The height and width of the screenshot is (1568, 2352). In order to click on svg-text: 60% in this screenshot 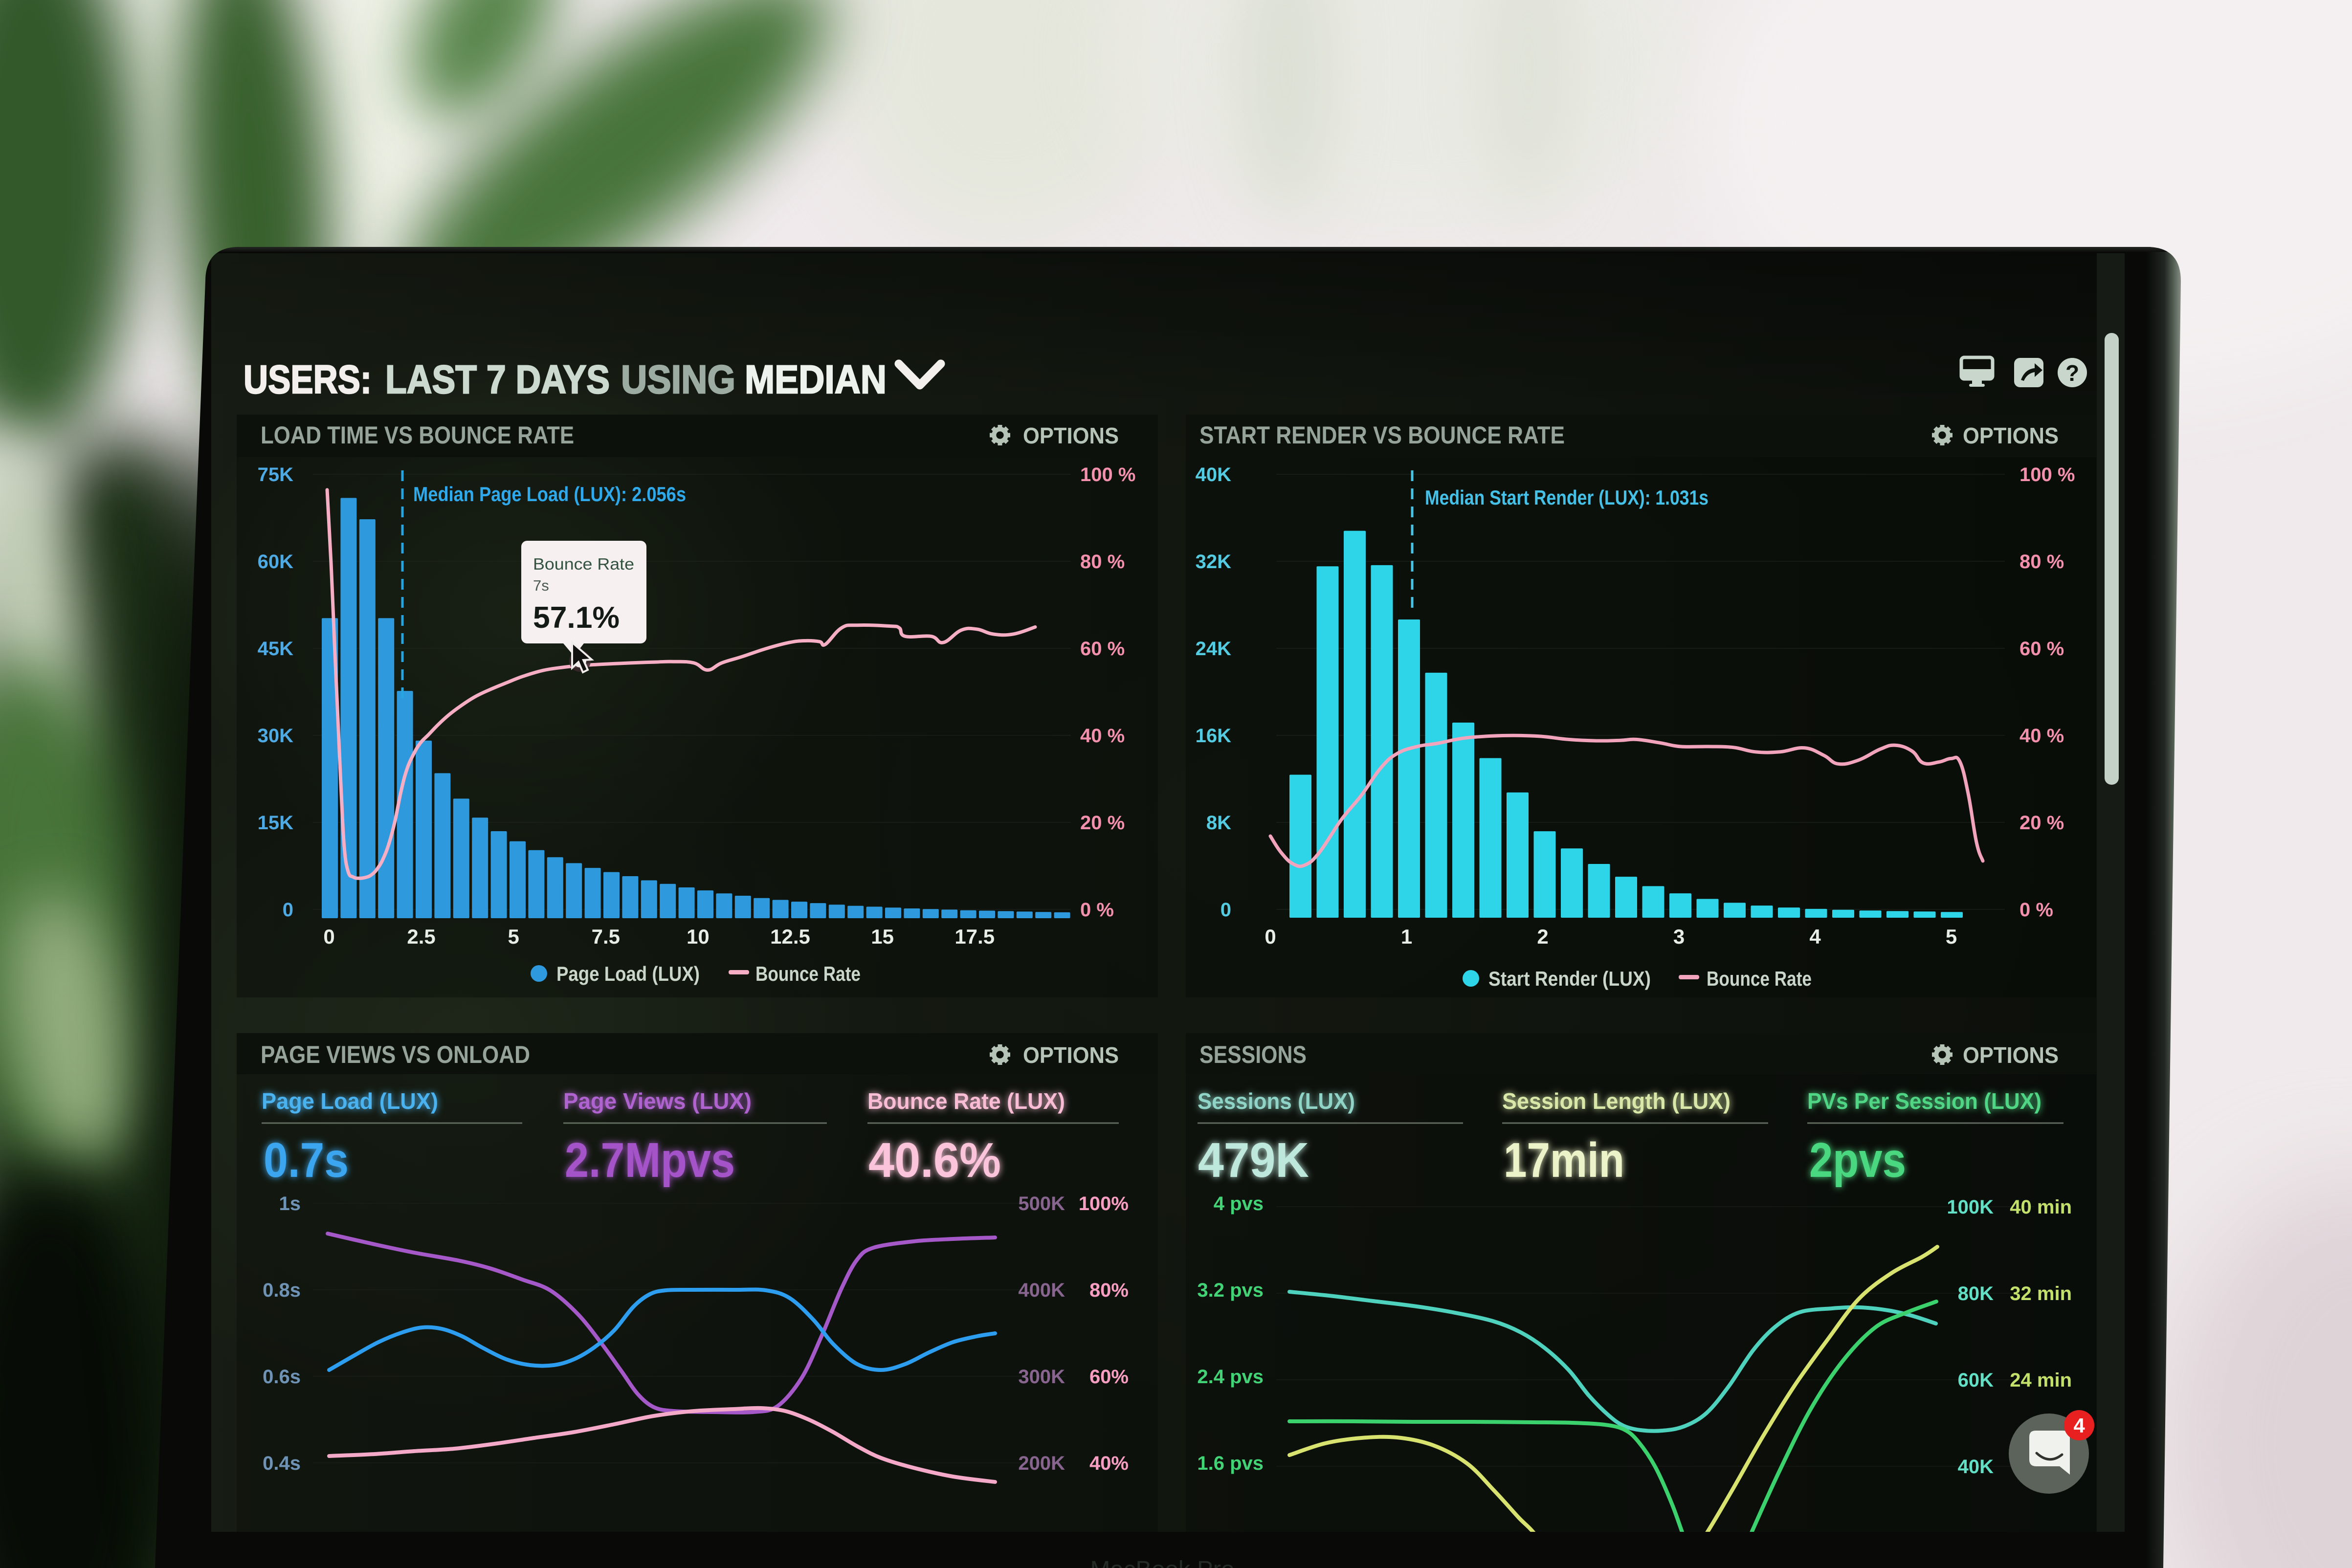, I will do `click(1109, 1377)`.